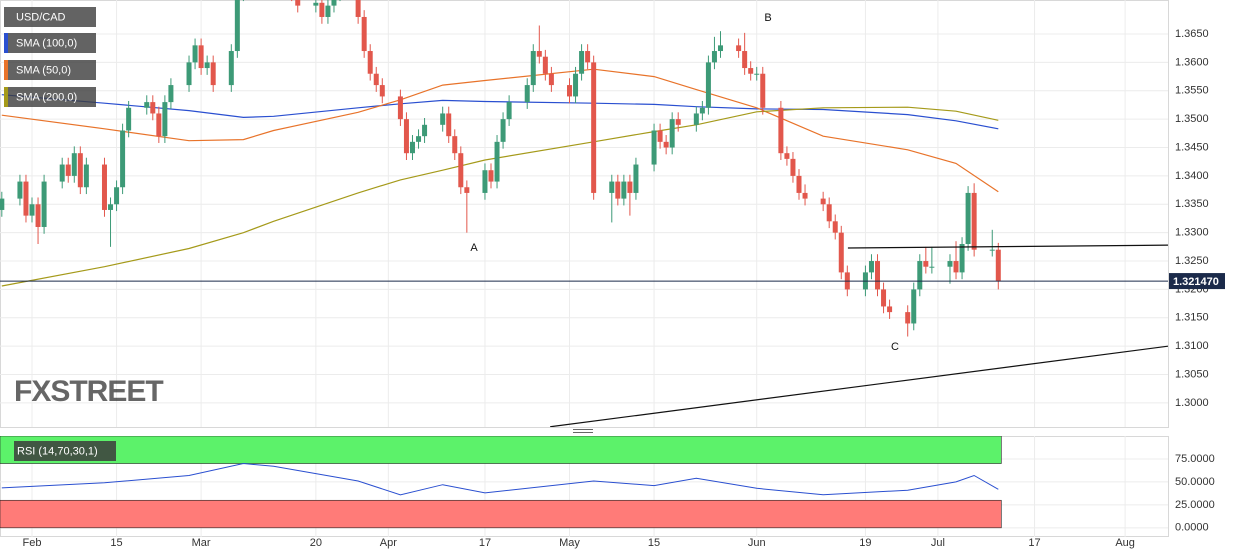 The width and height of the screenshot is (1244, 555). What do you see at coordinates (1192, 403) in the screenshot?
I see `y-tick-label: 1.3000` at bounding box center [1192, 403].